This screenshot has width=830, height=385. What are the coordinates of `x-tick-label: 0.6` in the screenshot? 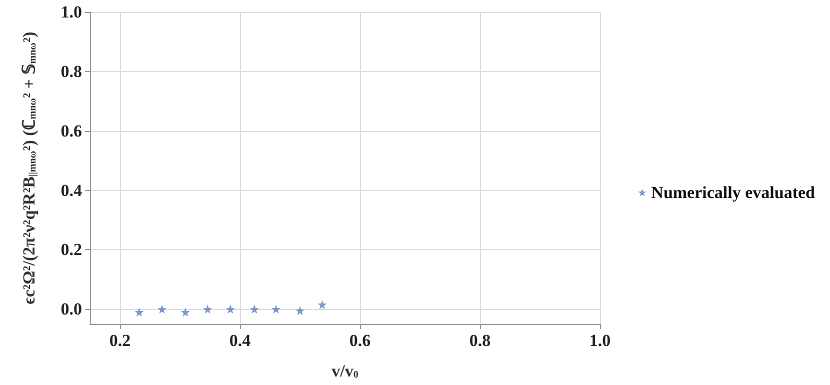 It's located at (360, 340).